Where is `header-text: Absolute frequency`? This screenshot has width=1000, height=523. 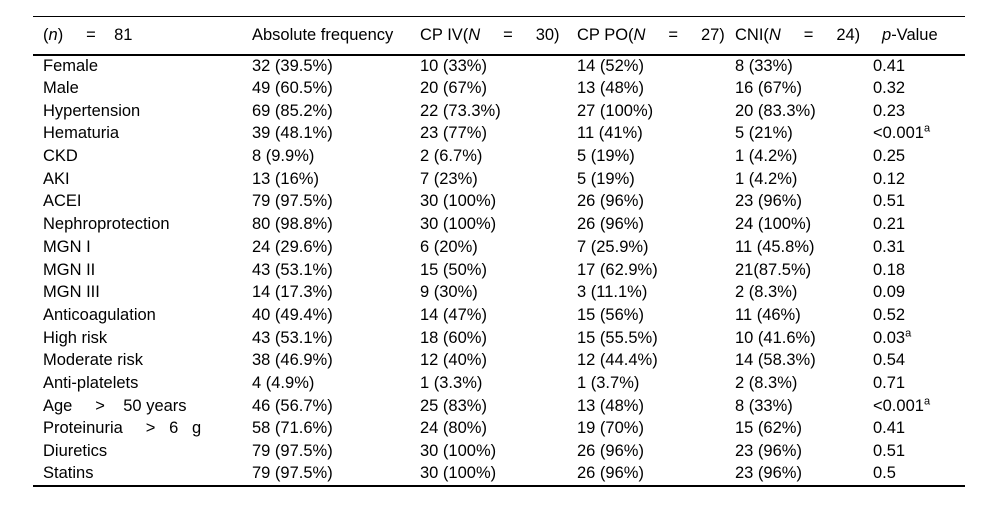 header-text: Absolute frequency is located at coordinates (323, 34).